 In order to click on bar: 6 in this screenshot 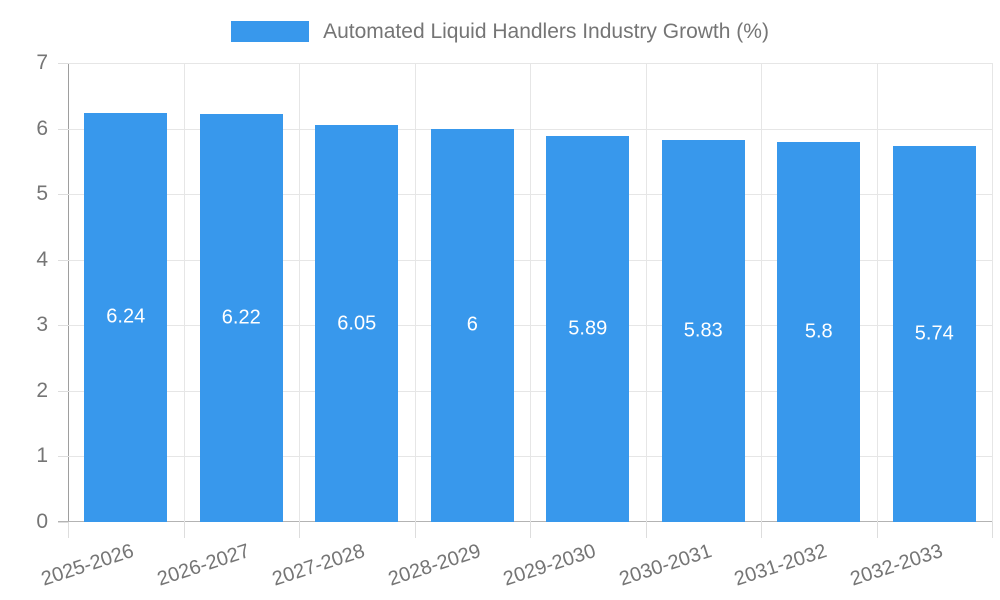, I will do `click(472, 325)`.